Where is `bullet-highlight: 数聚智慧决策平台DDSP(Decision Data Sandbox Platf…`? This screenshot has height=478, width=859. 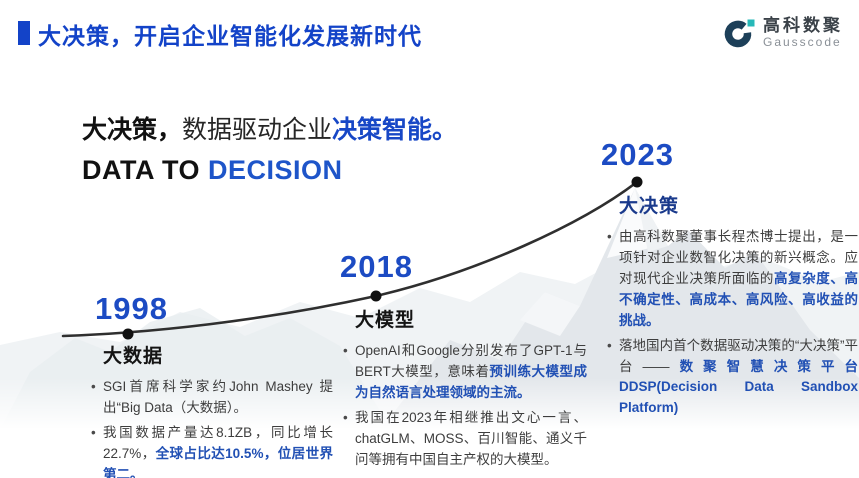
bullet-highlight: 数聚智慧决策平台DDSP(Decision Data Sandbox Platf… is located at coordinates (739, 387).